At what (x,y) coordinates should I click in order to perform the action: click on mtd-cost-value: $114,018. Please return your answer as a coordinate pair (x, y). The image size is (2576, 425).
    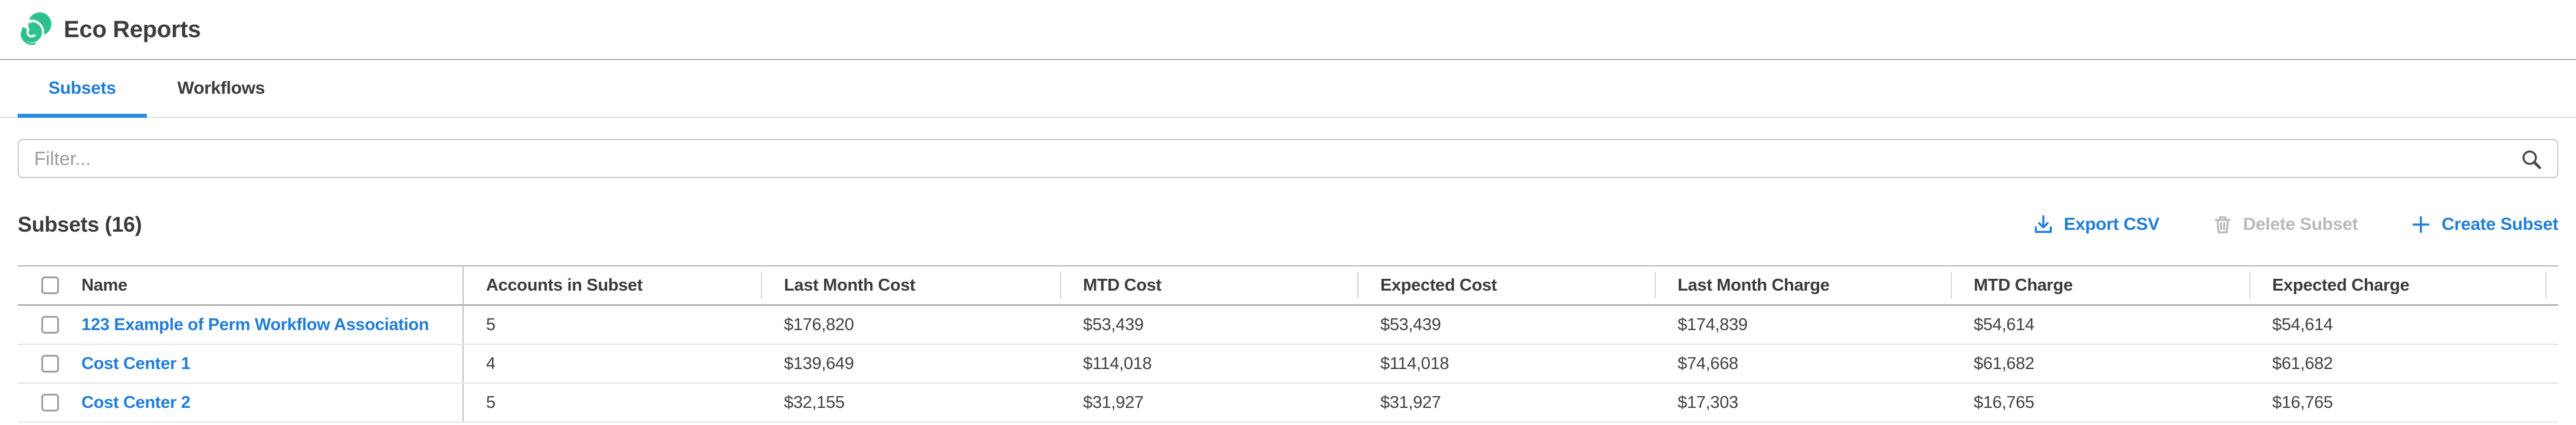
    Looking at the image, I should click on (1117, 363).